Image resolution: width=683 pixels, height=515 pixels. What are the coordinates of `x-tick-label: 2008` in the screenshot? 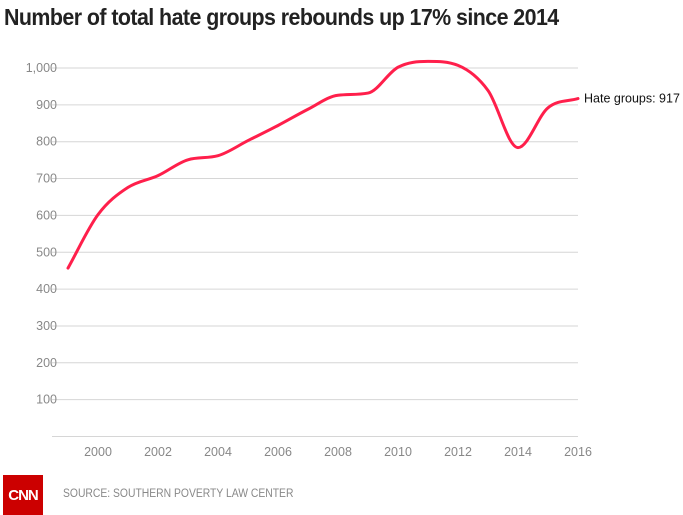 It's located at (338, 452).